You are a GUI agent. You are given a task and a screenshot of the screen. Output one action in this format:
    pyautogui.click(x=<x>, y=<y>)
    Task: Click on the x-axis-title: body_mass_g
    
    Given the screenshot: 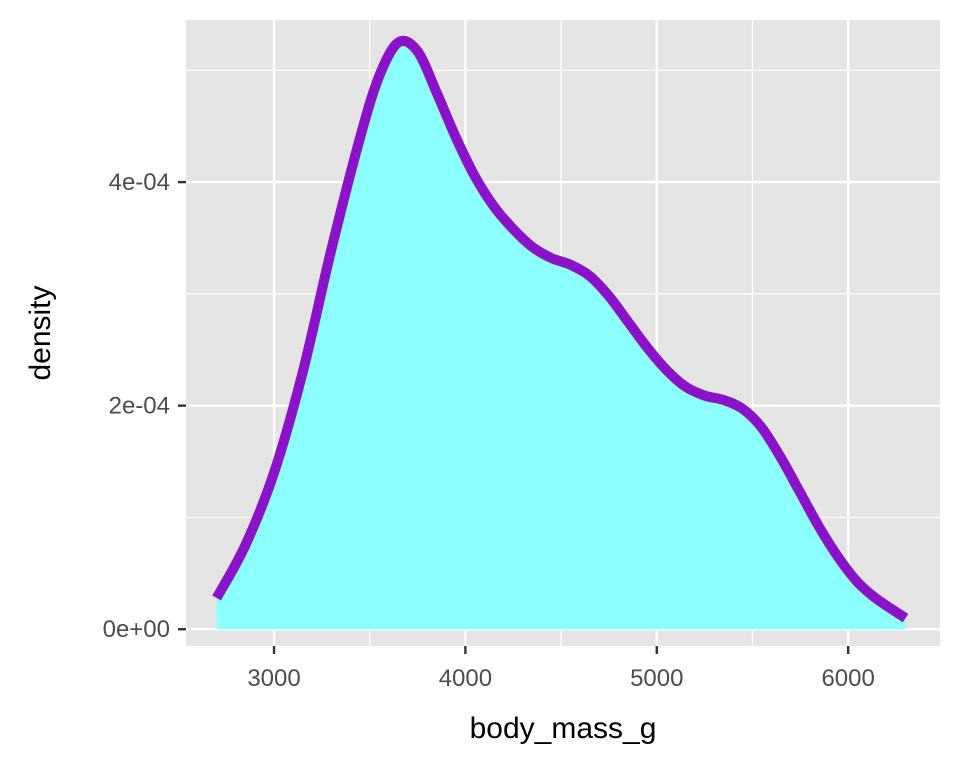 What is the action you would take?
    pyautogui.click(x=563, y=728)
    